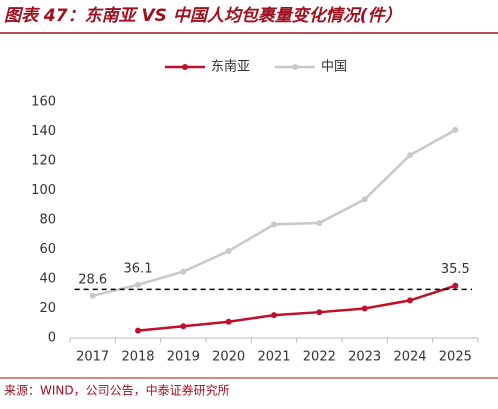  I want to click on y-tick-label: 120, so click(43, 161).